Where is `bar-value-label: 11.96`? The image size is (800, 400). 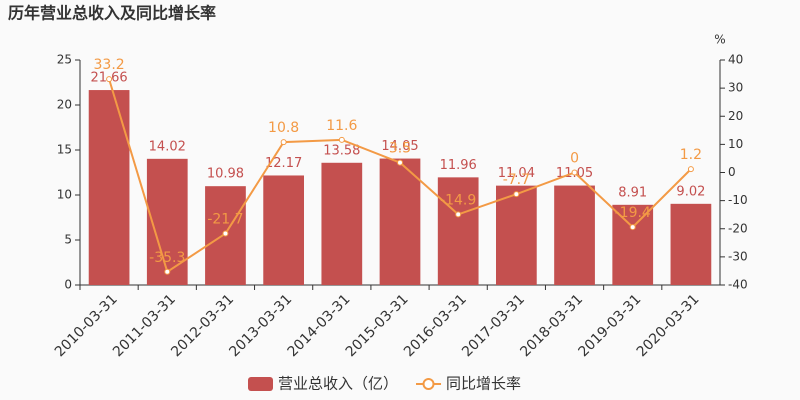 bar-value-label: 11.96 is located at coordinates (458, 165).